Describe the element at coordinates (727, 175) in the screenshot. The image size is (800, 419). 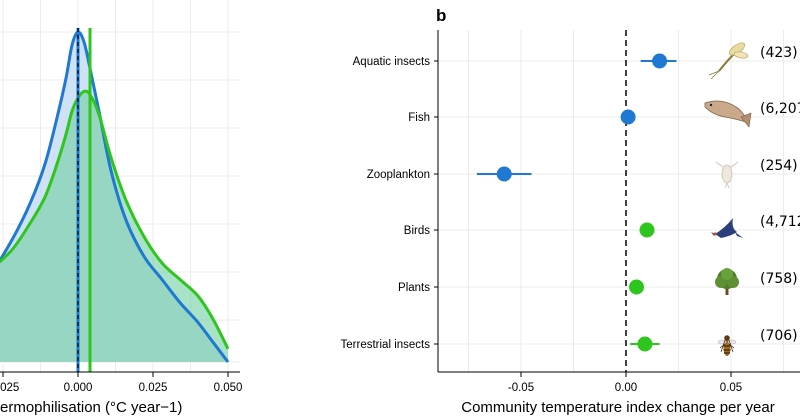
I see `zooplankton-icon` at that location.